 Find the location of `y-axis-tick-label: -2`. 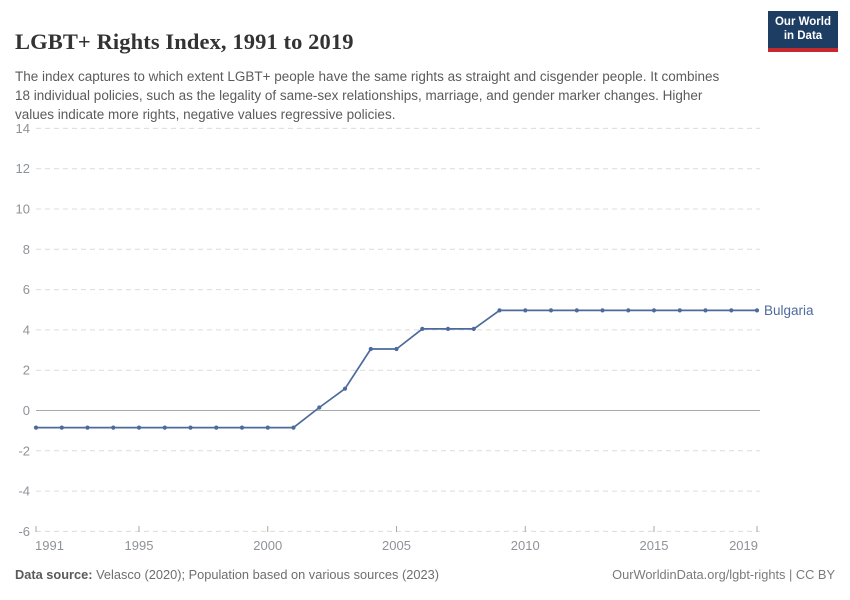

y-axis-tick-label: -2 is located at coordinates (24, 450).